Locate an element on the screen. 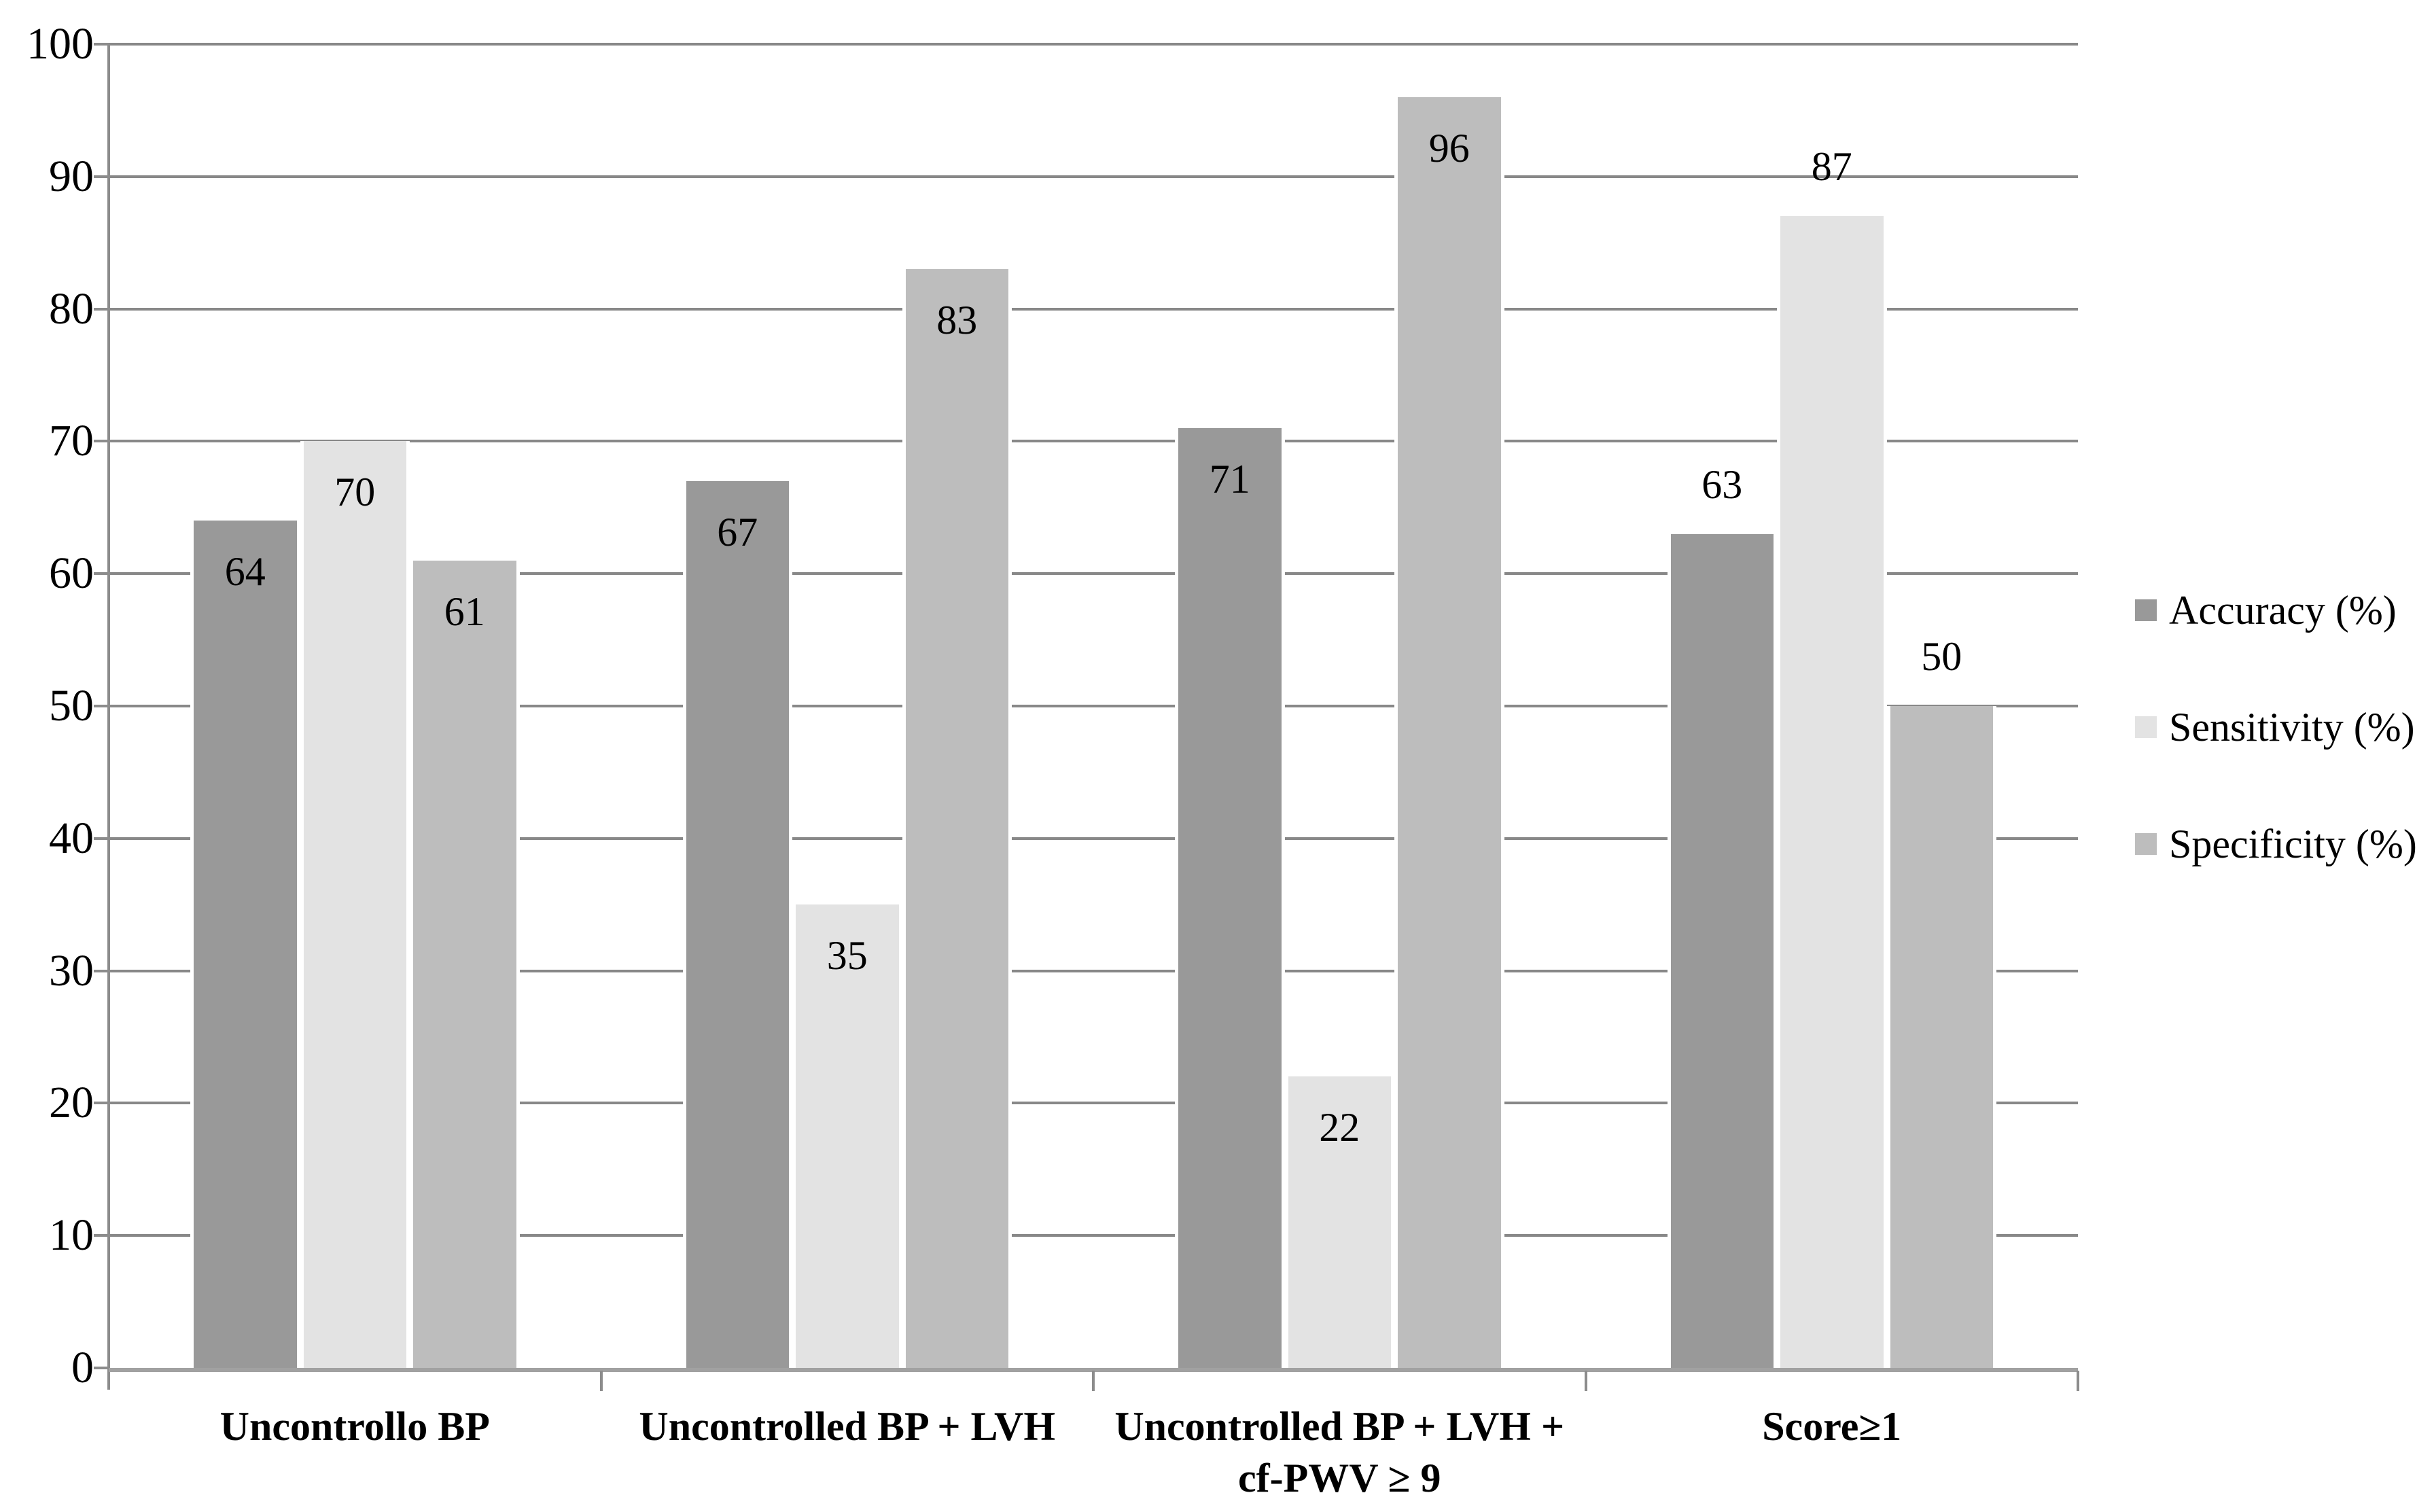 This screenshot has width=2434, height=1512. legend-entry: Accuracy (%) is located at coordinates (2276, 610).